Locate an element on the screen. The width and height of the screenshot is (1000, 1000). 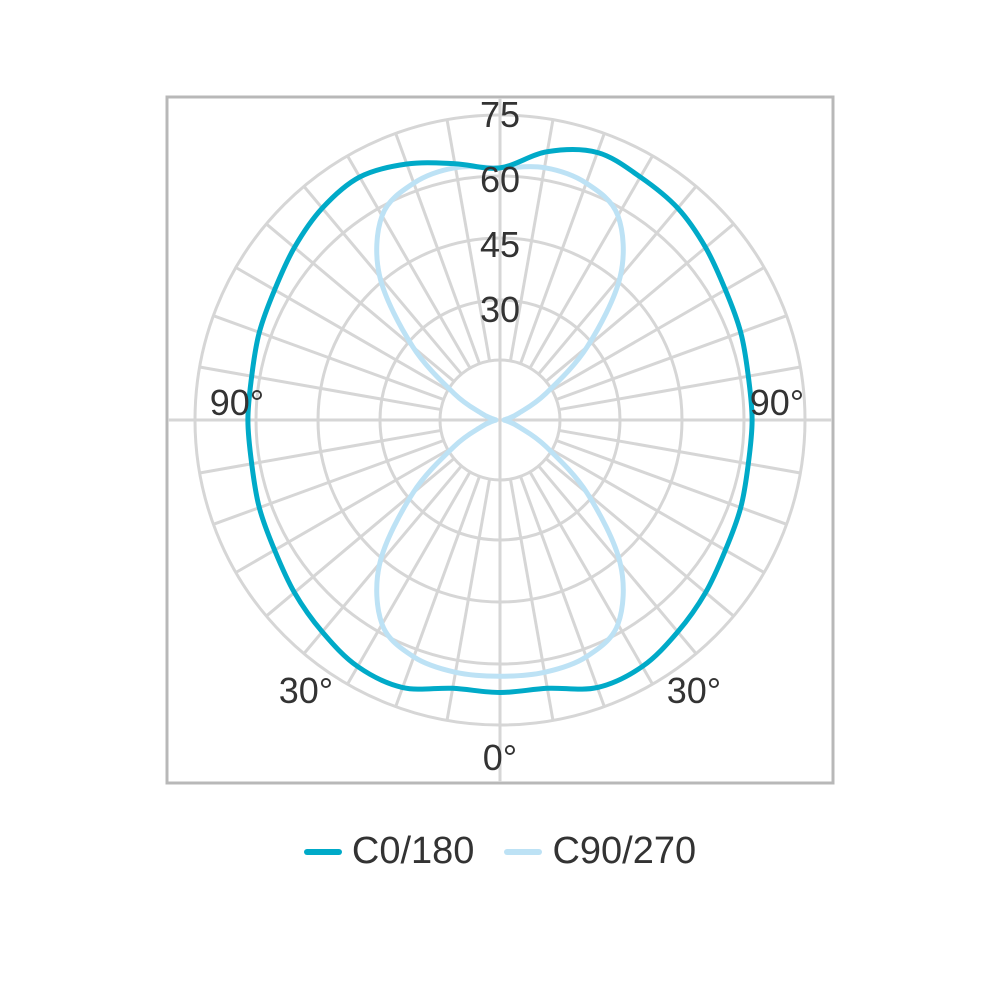
angle-label-left-90: 90° is located at coordinates (237, 402).